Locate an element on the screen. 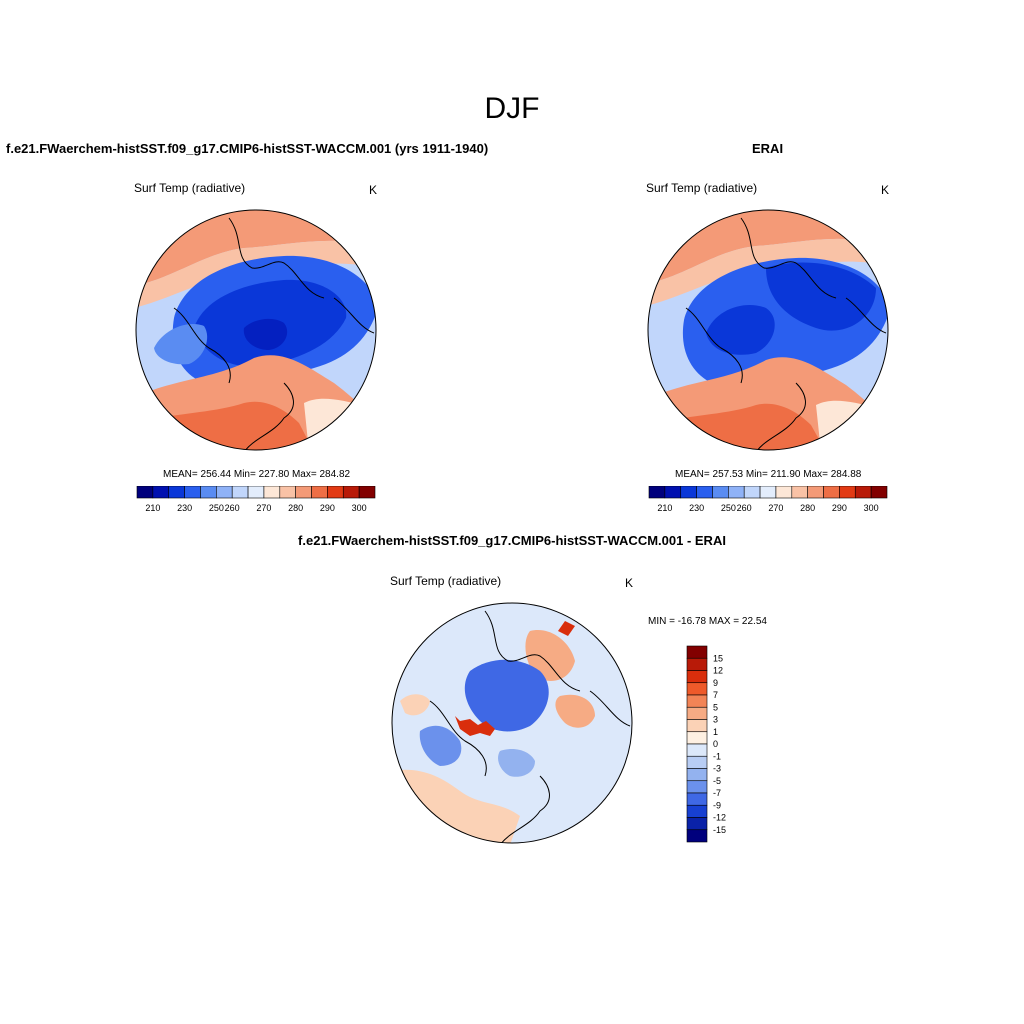  diff-colorbar-tick-label: -1 is located at coordinates (717, 756).